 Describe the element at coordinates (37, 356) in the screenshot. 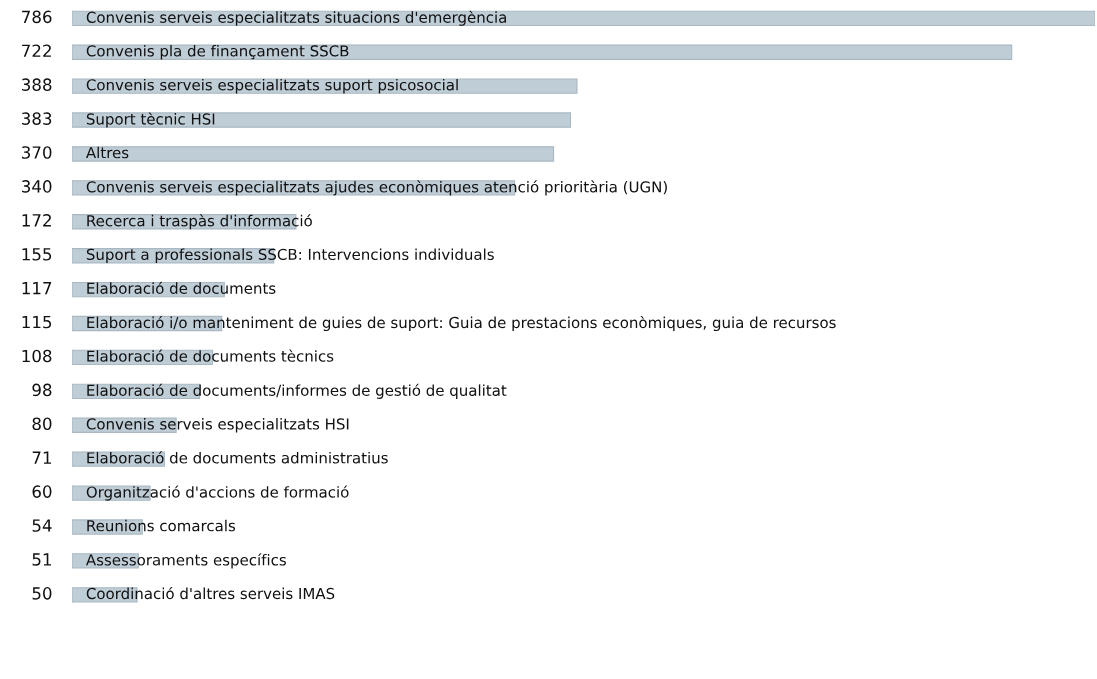

I see `data-label: 108` at that location.